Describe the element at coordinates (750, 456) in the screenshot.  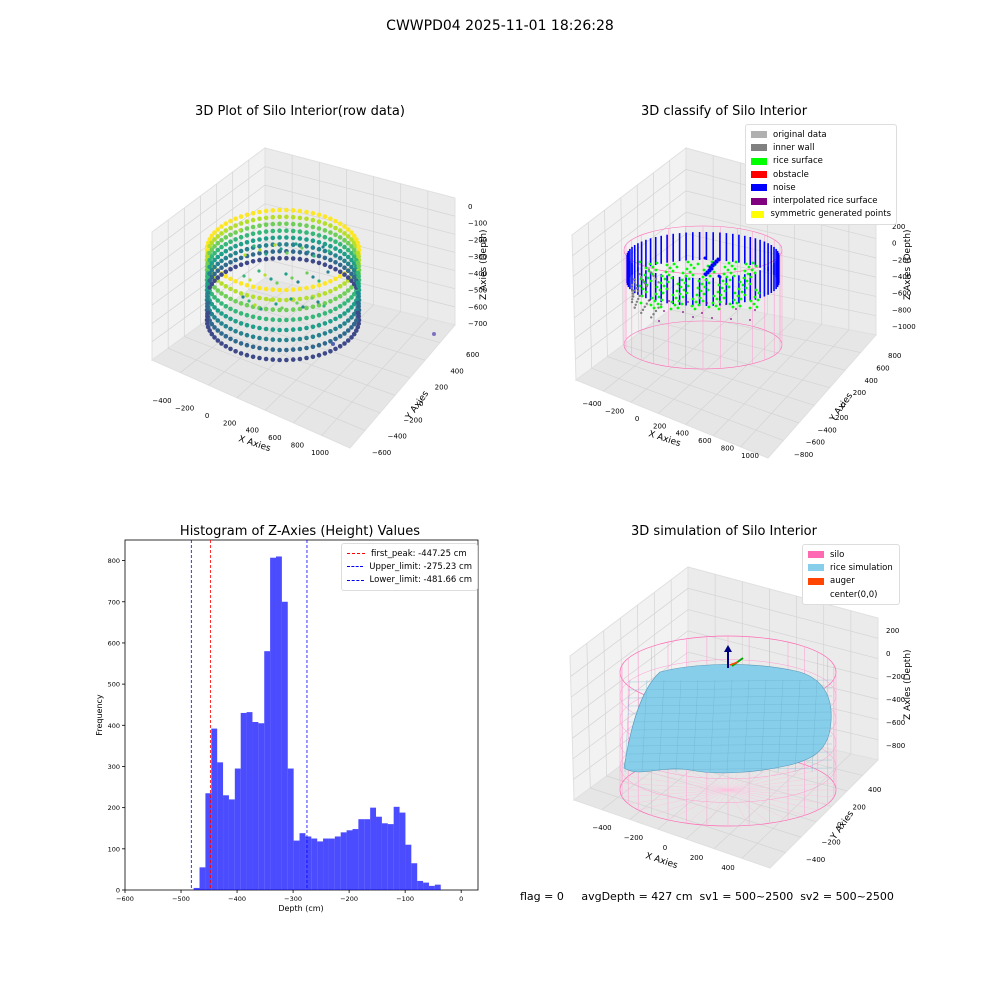
I see `x-tick-label: 1000` at that location.